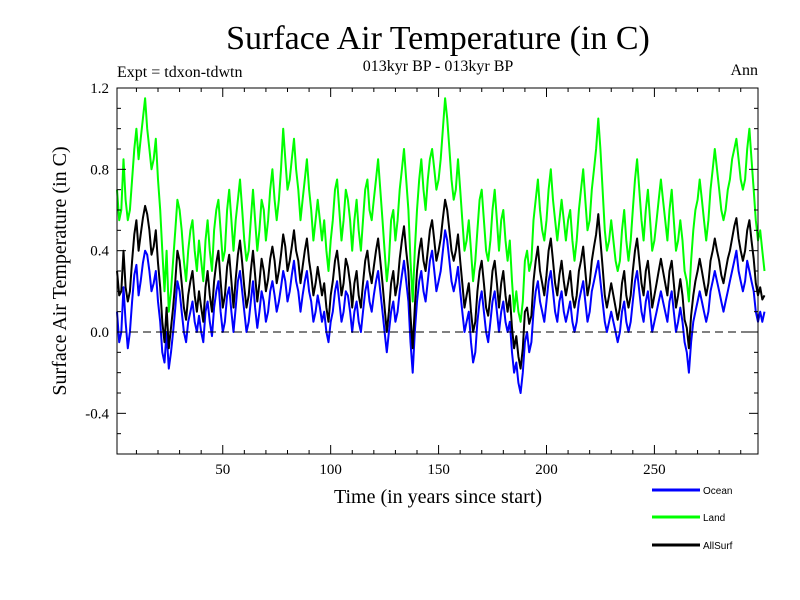 The width and height of the screenshot is (800, 600). Describe the element at coordinates (179, 72) in the screenshot. I see `experiment-label: Expt = tdxon-tdwtn` at that location.